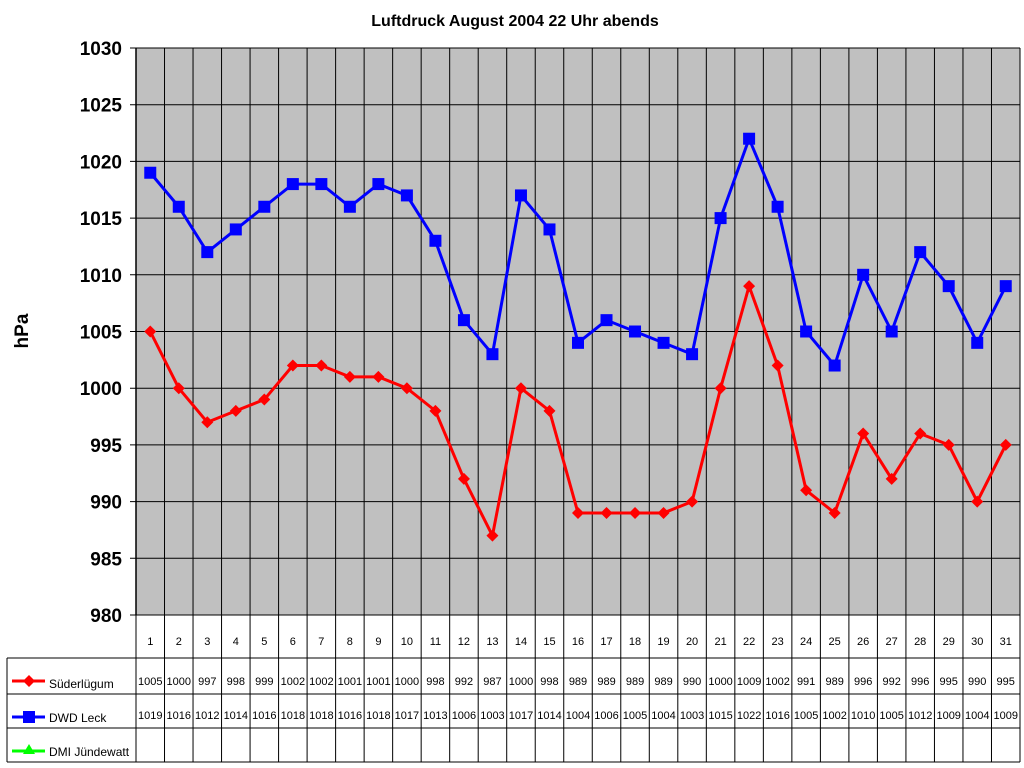 This screenshot has width=1024, height=768. I want to click on x-tick-label: 4, so click(236, 642).